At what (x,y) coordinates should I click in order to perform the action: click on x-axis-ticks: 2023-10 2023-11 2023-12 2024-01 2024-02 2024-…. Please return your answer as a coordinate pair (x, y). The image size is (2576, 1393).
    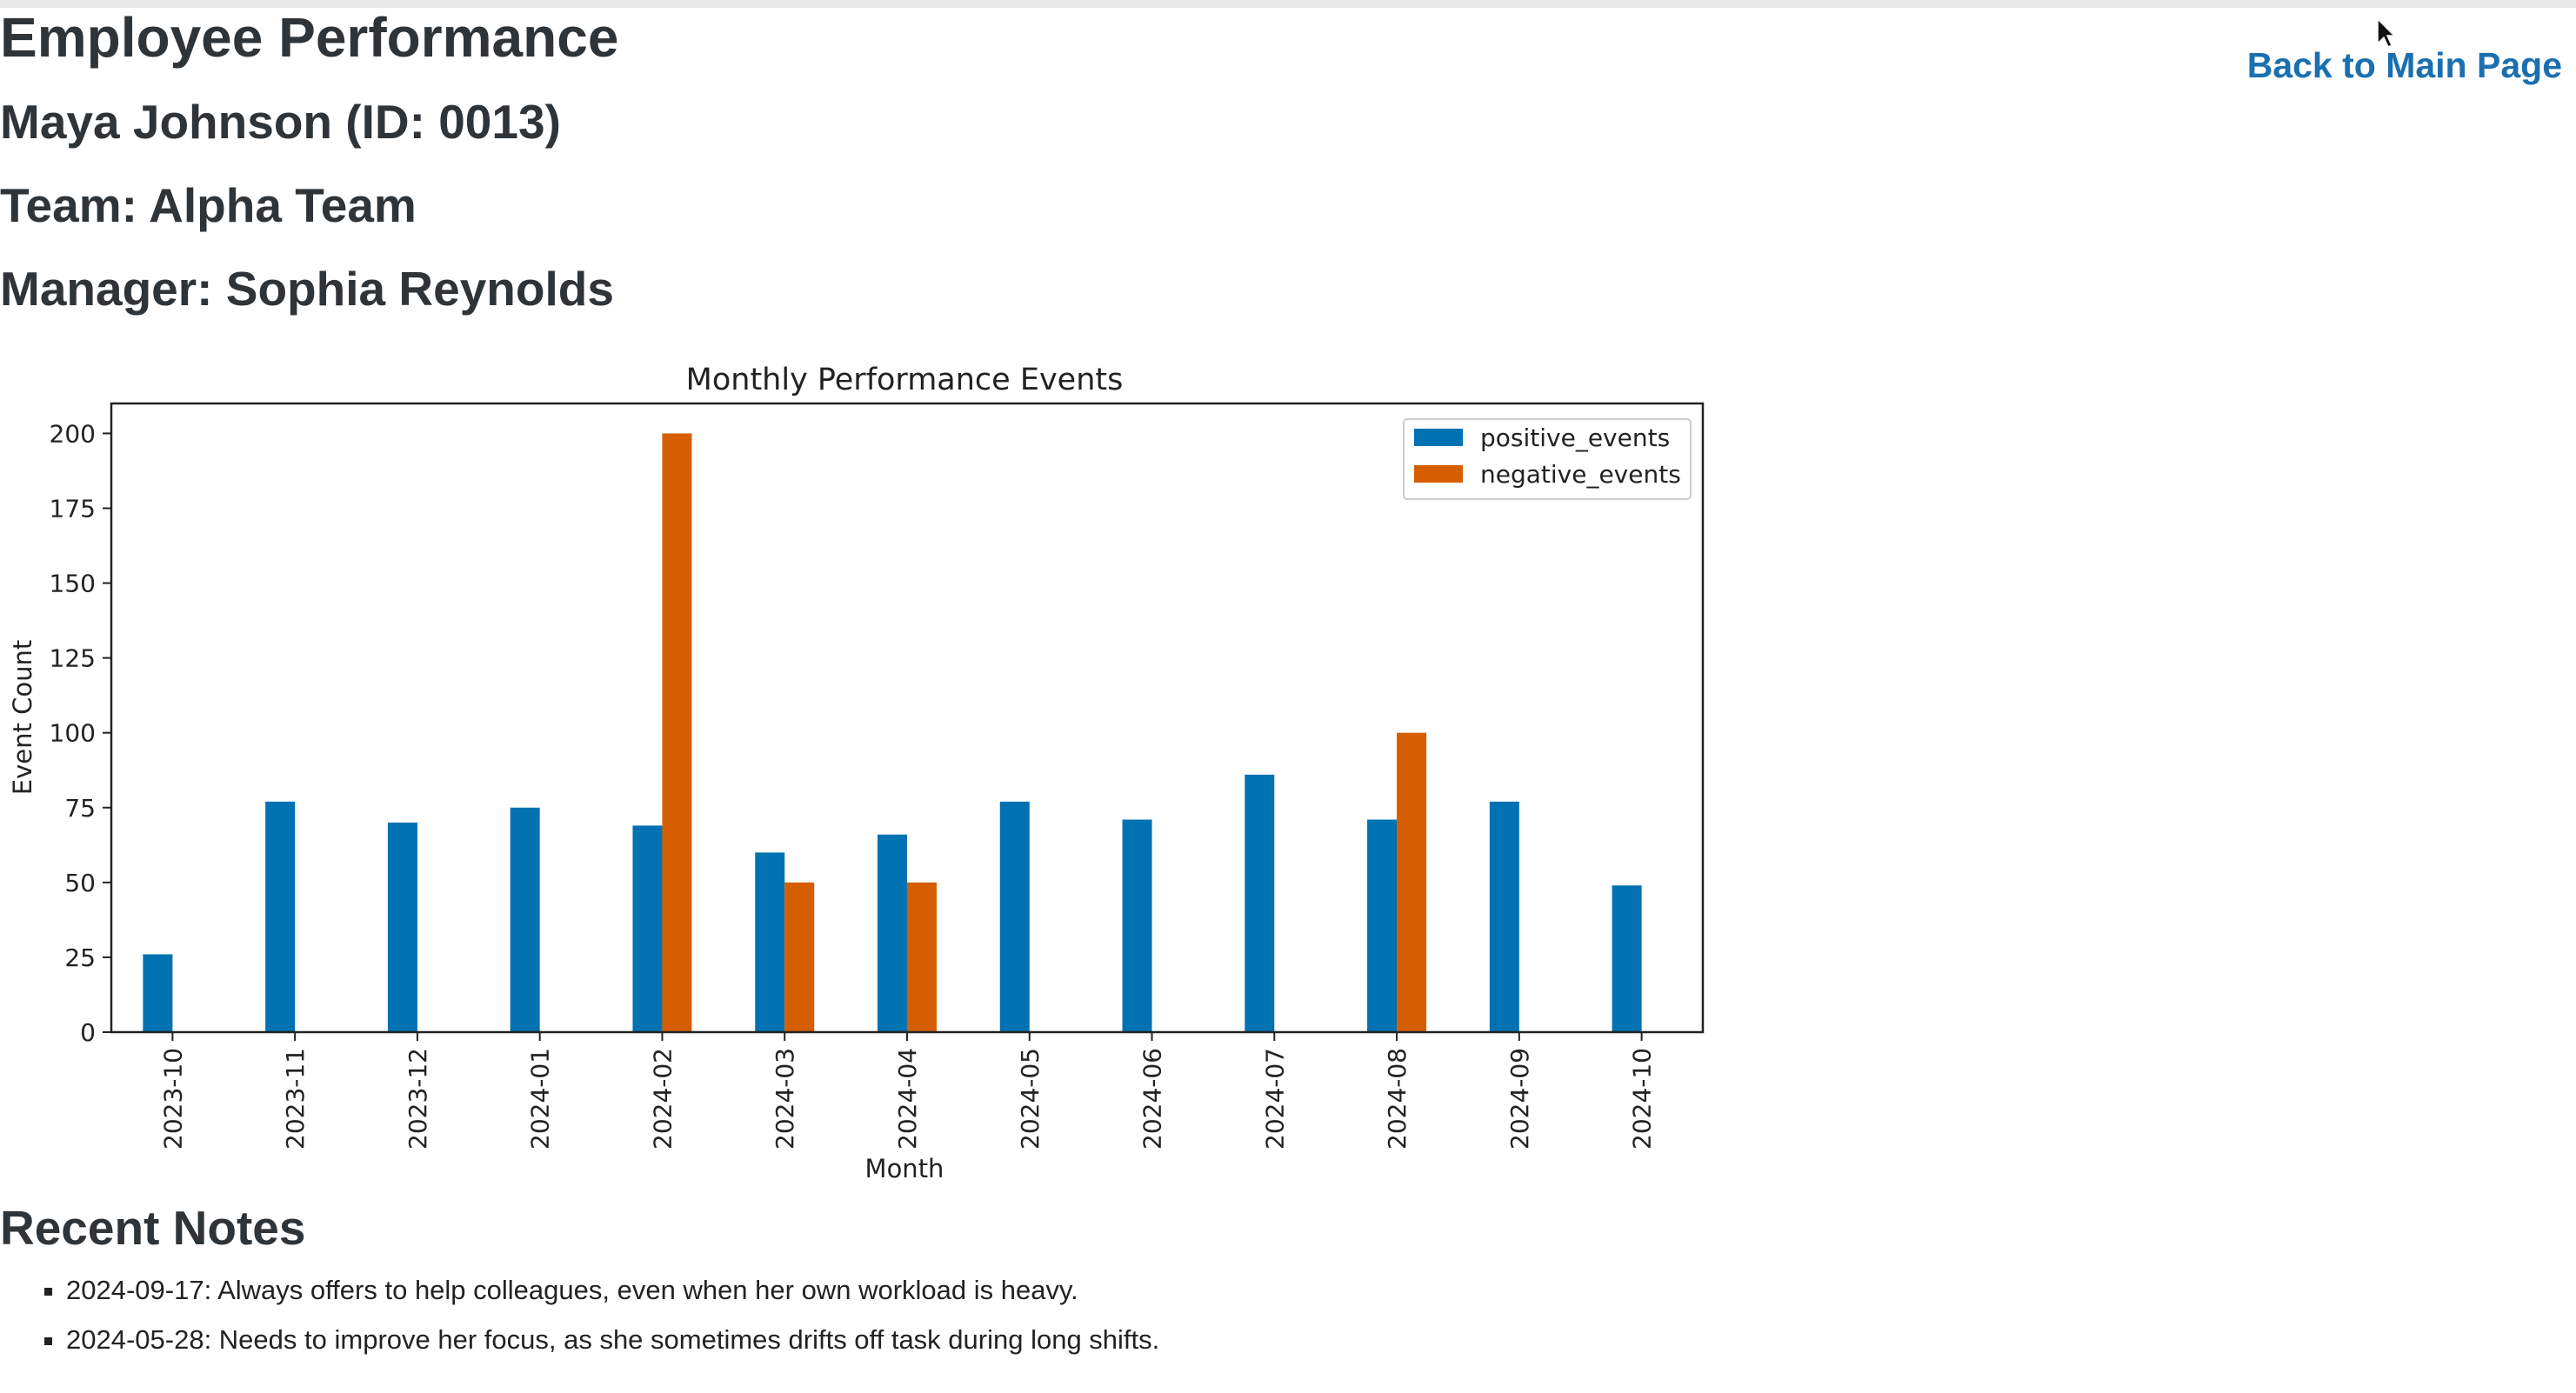
    Looking at the image, I should click on (907, 1091).